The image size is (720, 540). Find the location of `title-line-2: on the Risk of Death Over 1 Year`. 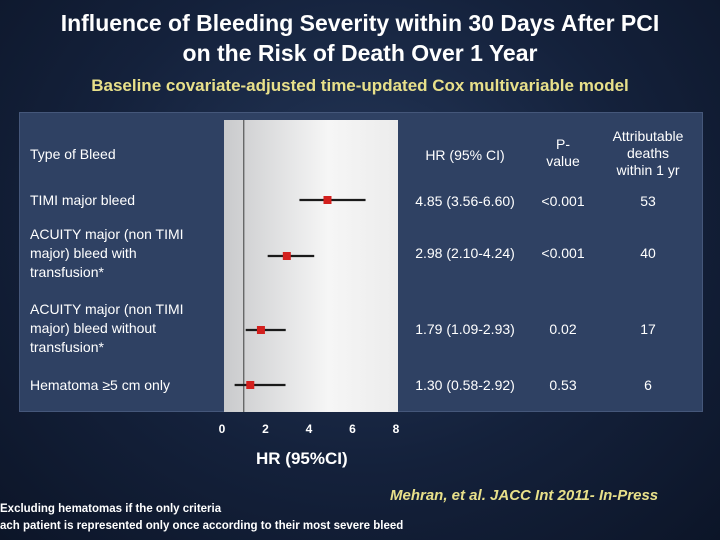

title-line-2: on the Risk of Death Over 1 Year is located at coordinates (360, 53).